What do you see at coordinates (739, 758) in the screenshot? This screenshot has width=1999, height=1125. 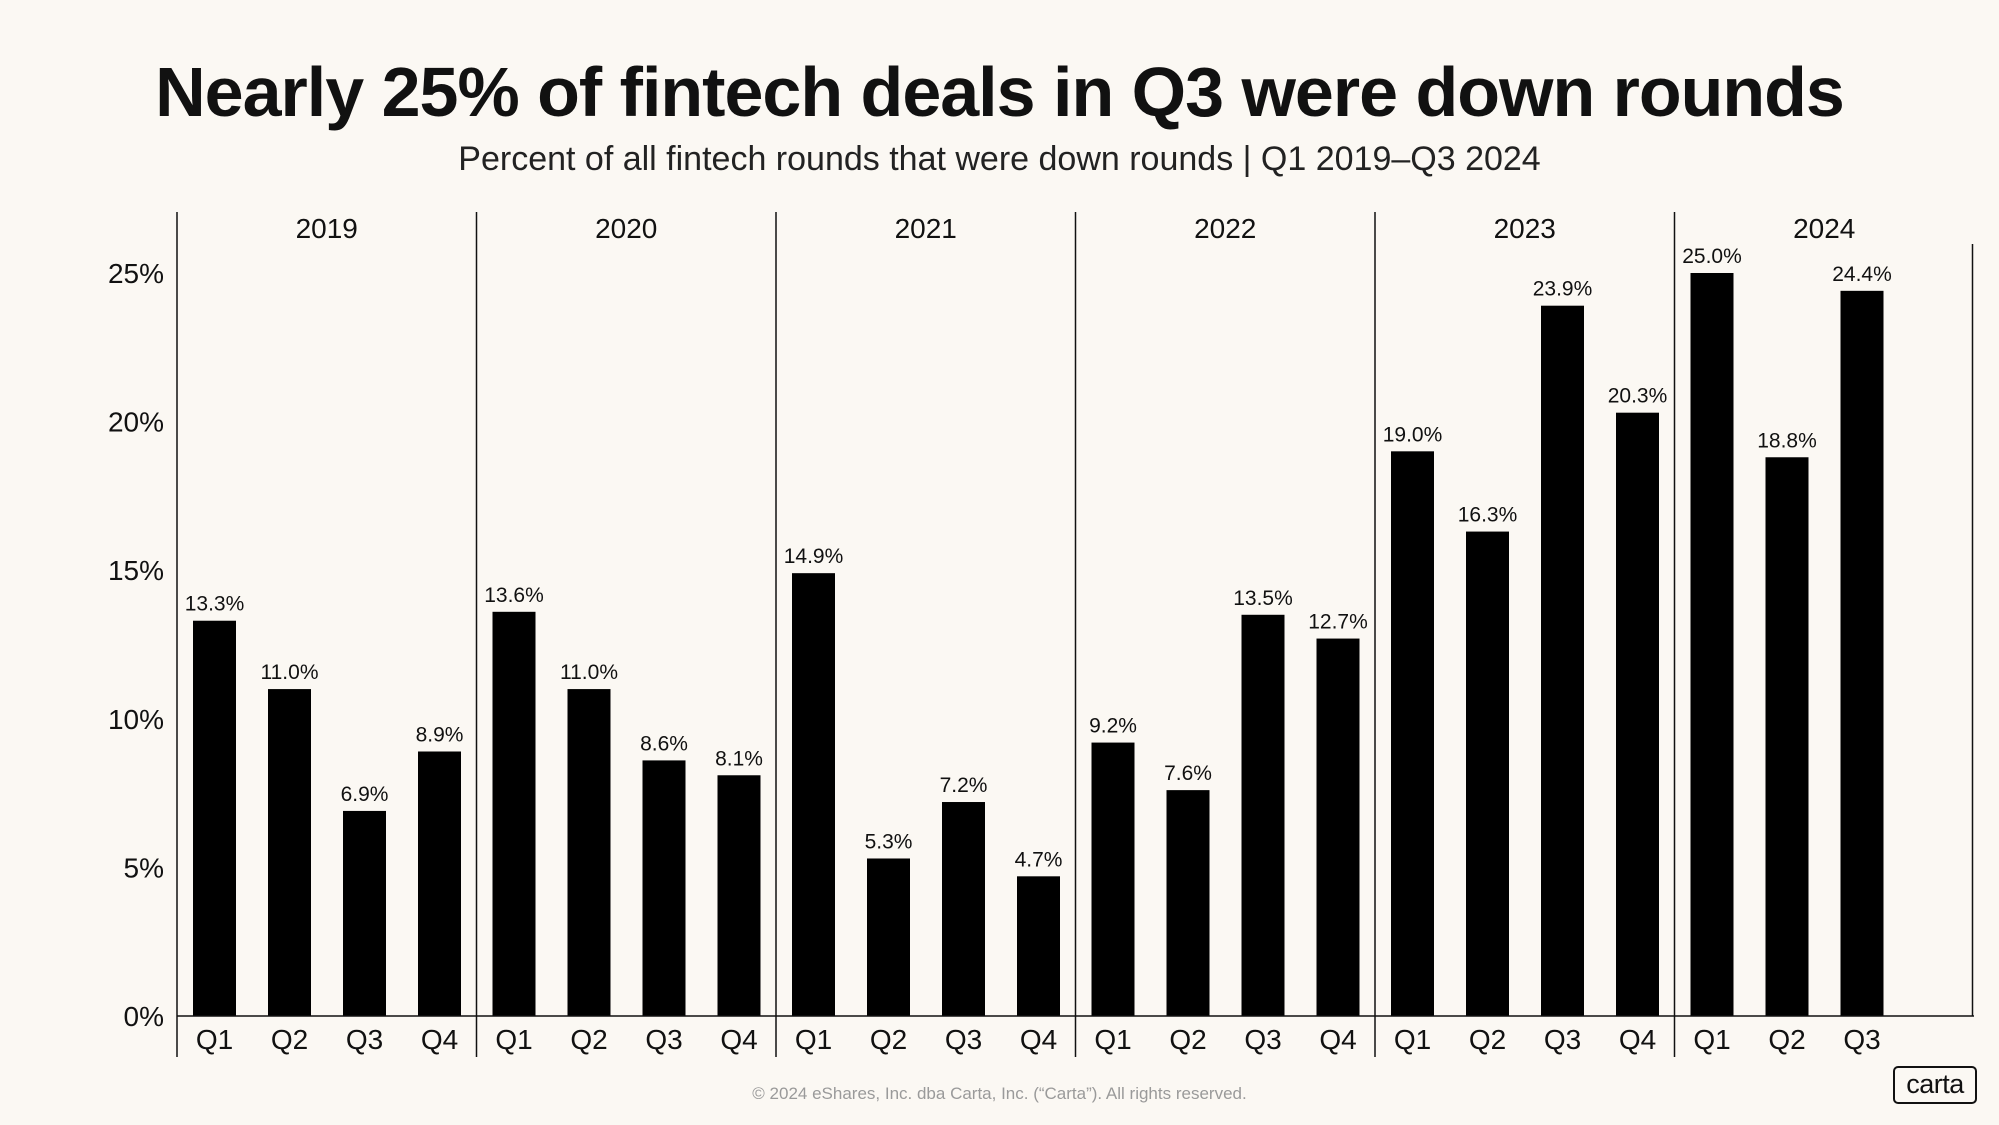 I see `data-label: 8.1%` at bounding box center [739, 758].